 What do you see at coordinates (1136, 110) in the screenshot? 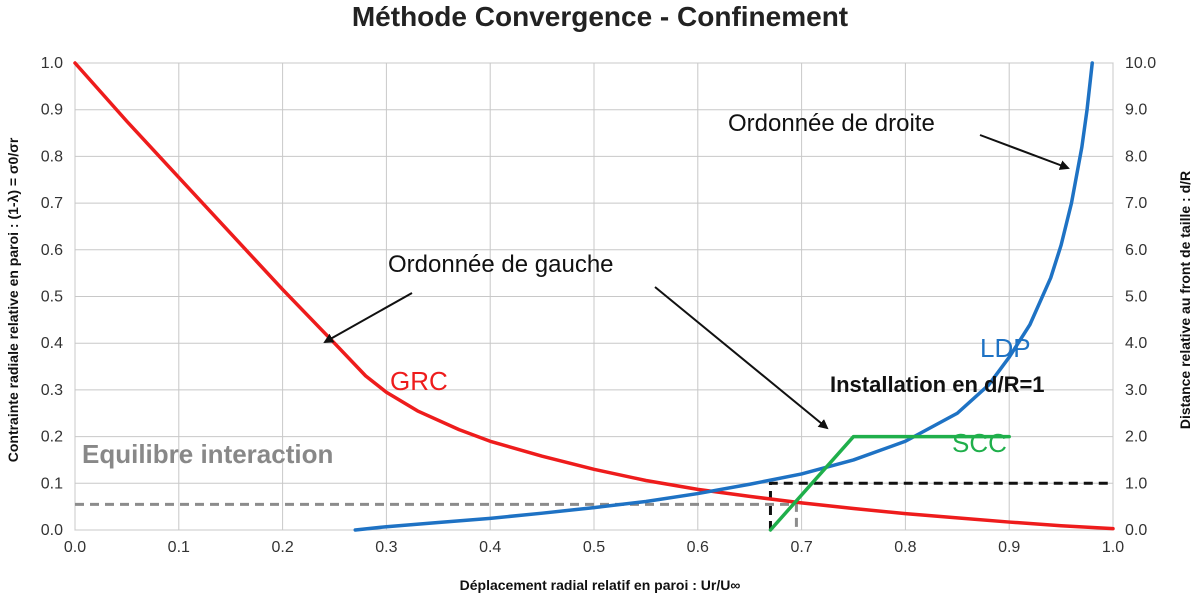
I see `y-right-tick-label: 9.0` at bounding box center [1136, 110].